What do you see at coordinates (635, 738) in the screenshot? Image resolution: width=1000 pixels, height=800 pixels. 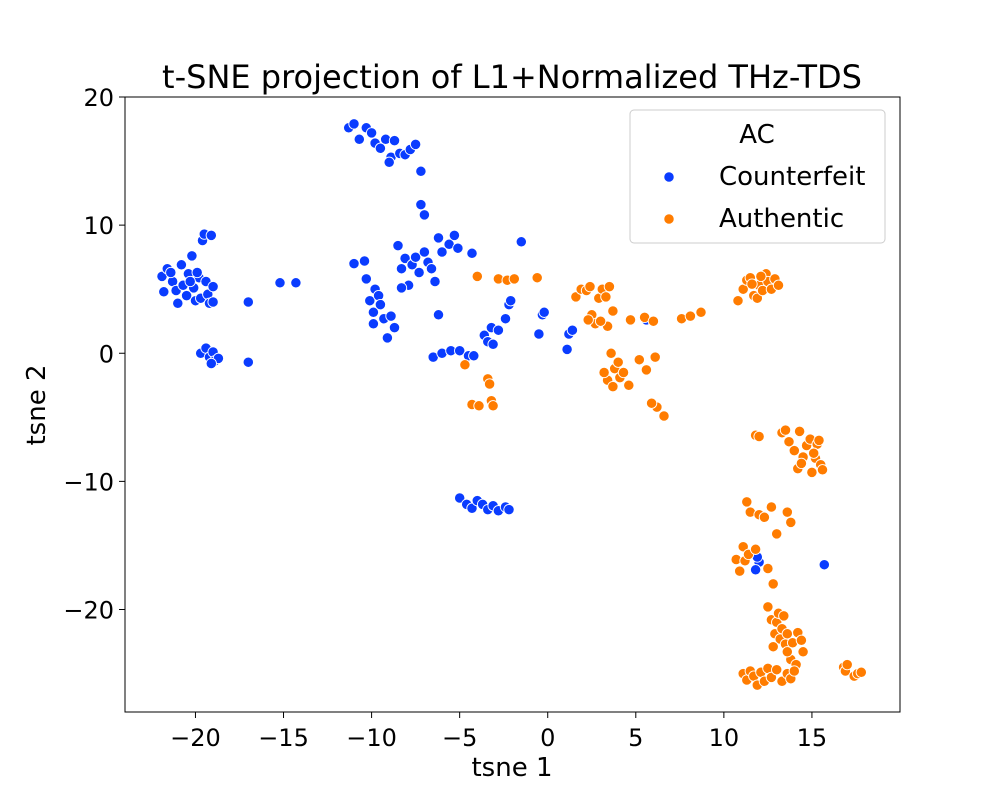 I see `x-tick-label: 5` at bounding box center [635, 738].